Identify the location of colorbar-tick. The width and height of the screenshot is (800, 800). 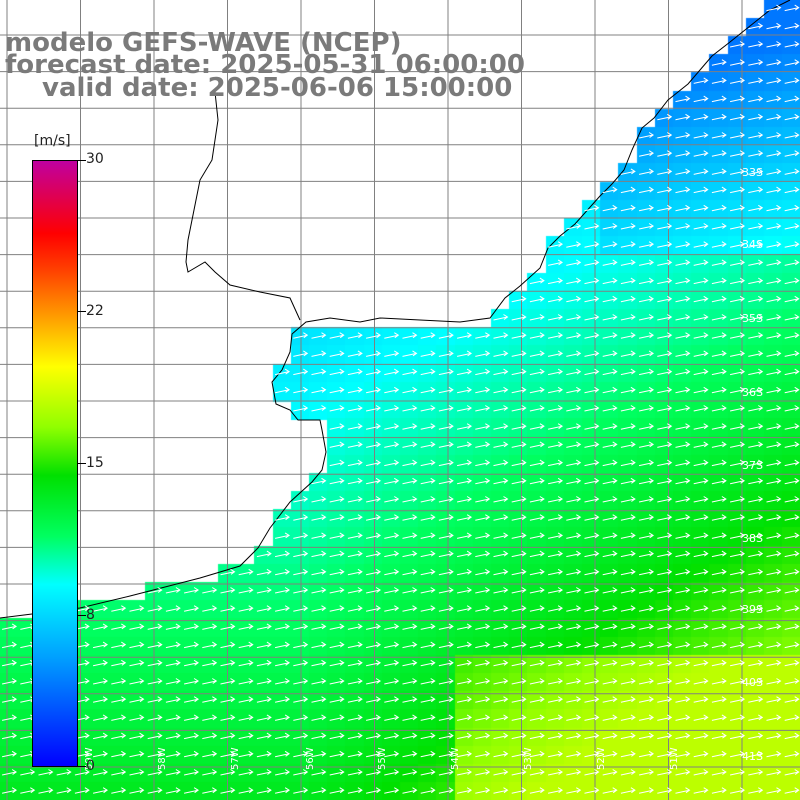
(82, 766).